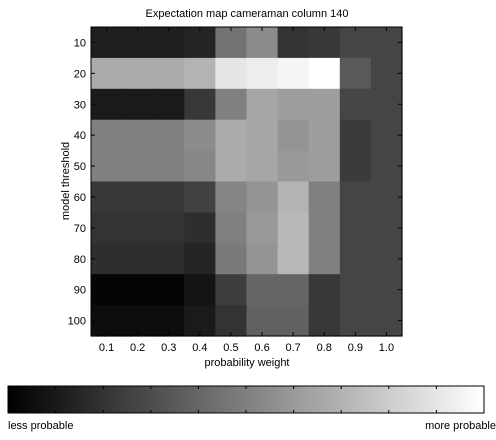 This screenshot has height=440, width=496. What do you see at coordinates (262, 104) in the screenshot?
I see `heatmap-cell-r3-c6` at bounding box center [262, 104].